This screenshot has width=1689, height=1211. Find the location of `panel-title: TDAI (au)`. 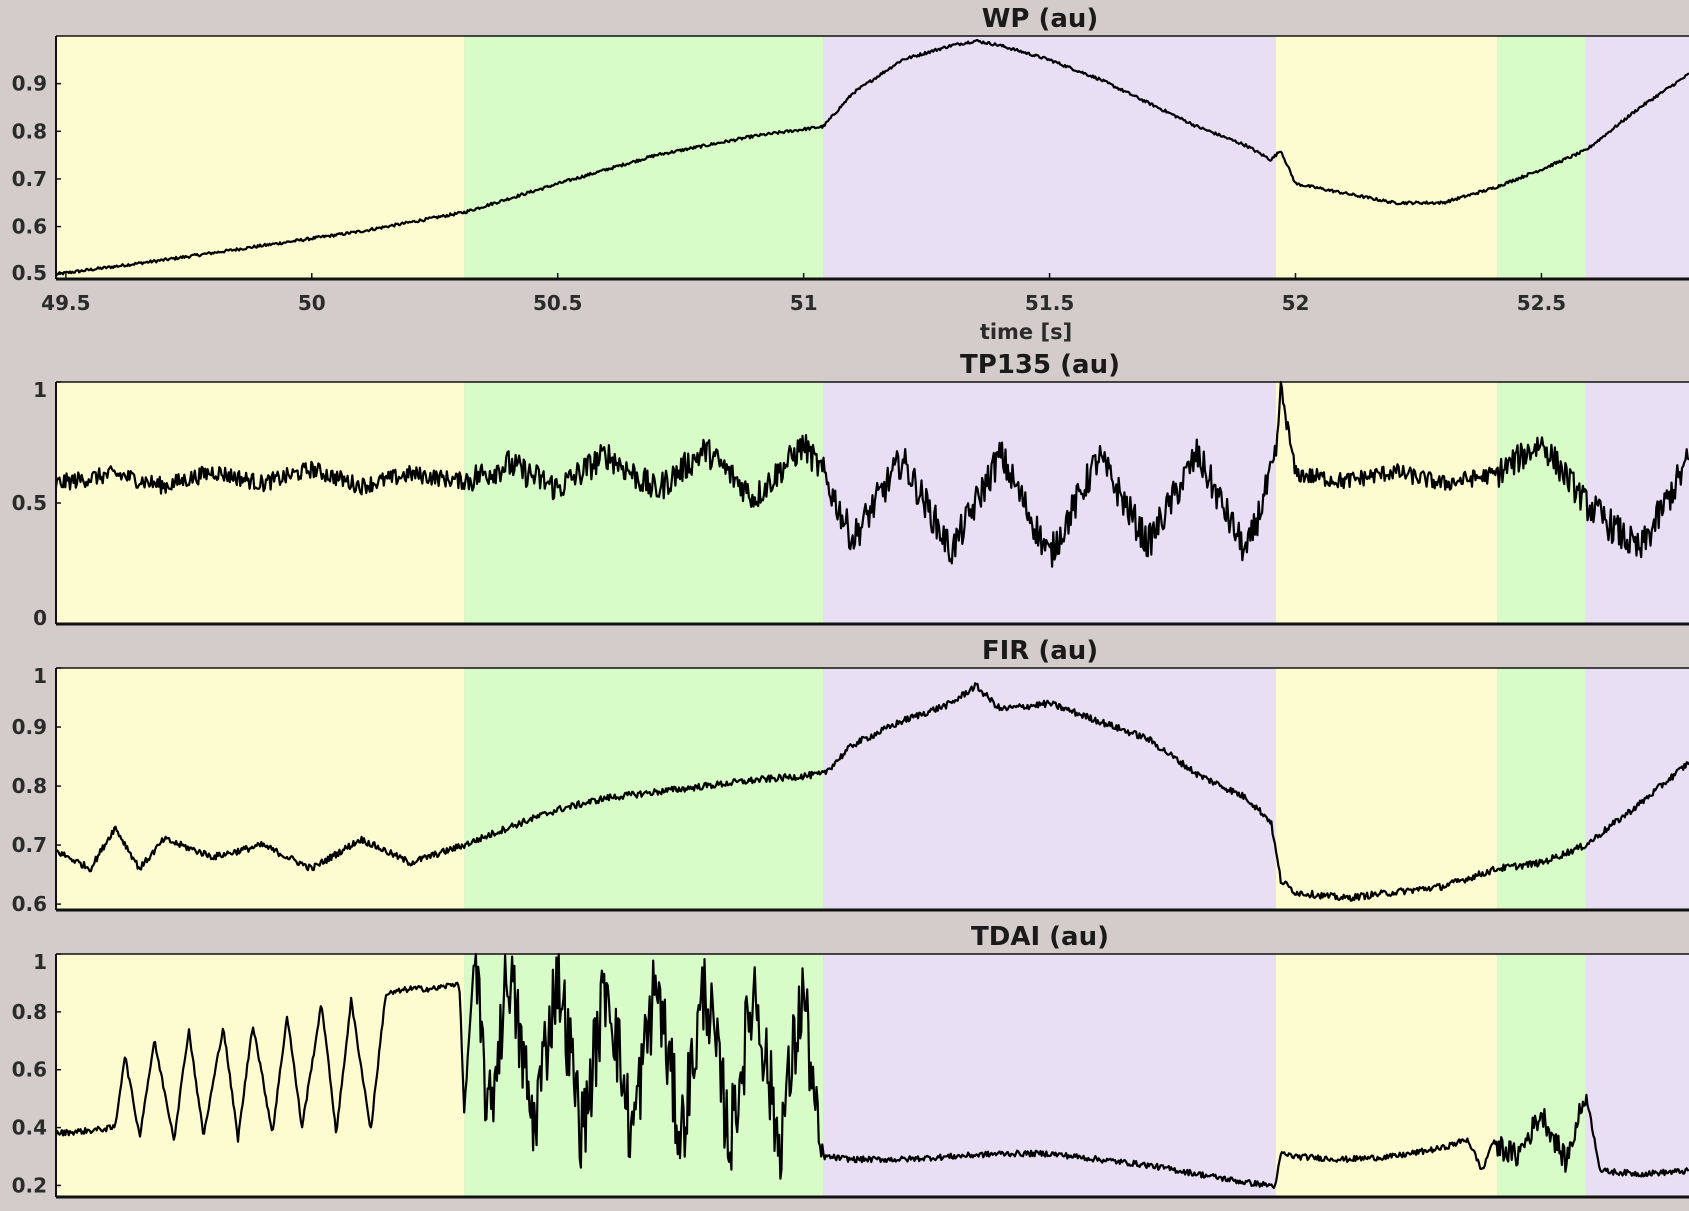

panel-title: TDAI (au) is located at coordinates (1040, 937).